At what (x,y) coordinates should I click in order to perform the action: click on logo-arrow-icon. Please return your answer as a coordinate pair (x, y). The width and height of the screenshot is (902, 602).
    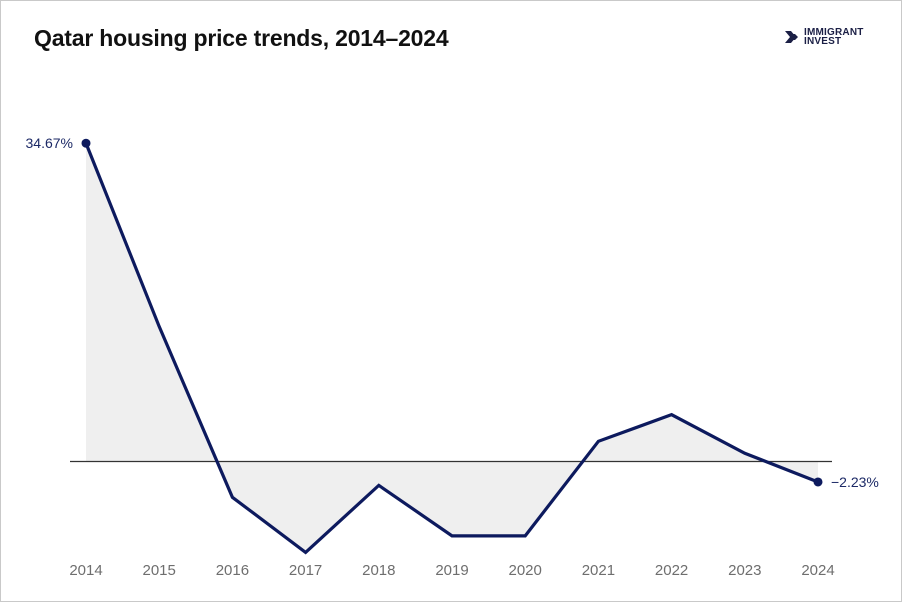
    Looking at the image, I should click on (791, 37).